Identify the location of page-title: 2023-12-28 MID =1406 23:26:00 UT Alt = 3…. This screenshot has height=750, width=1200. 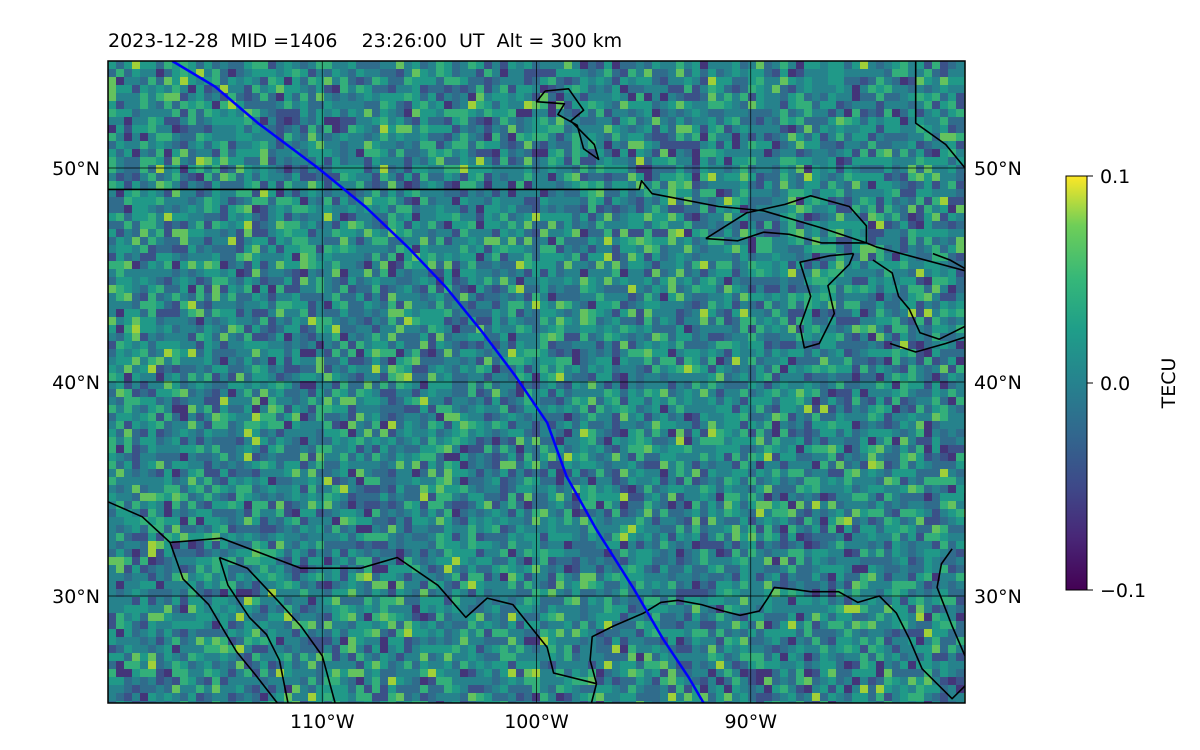
(365, 41).